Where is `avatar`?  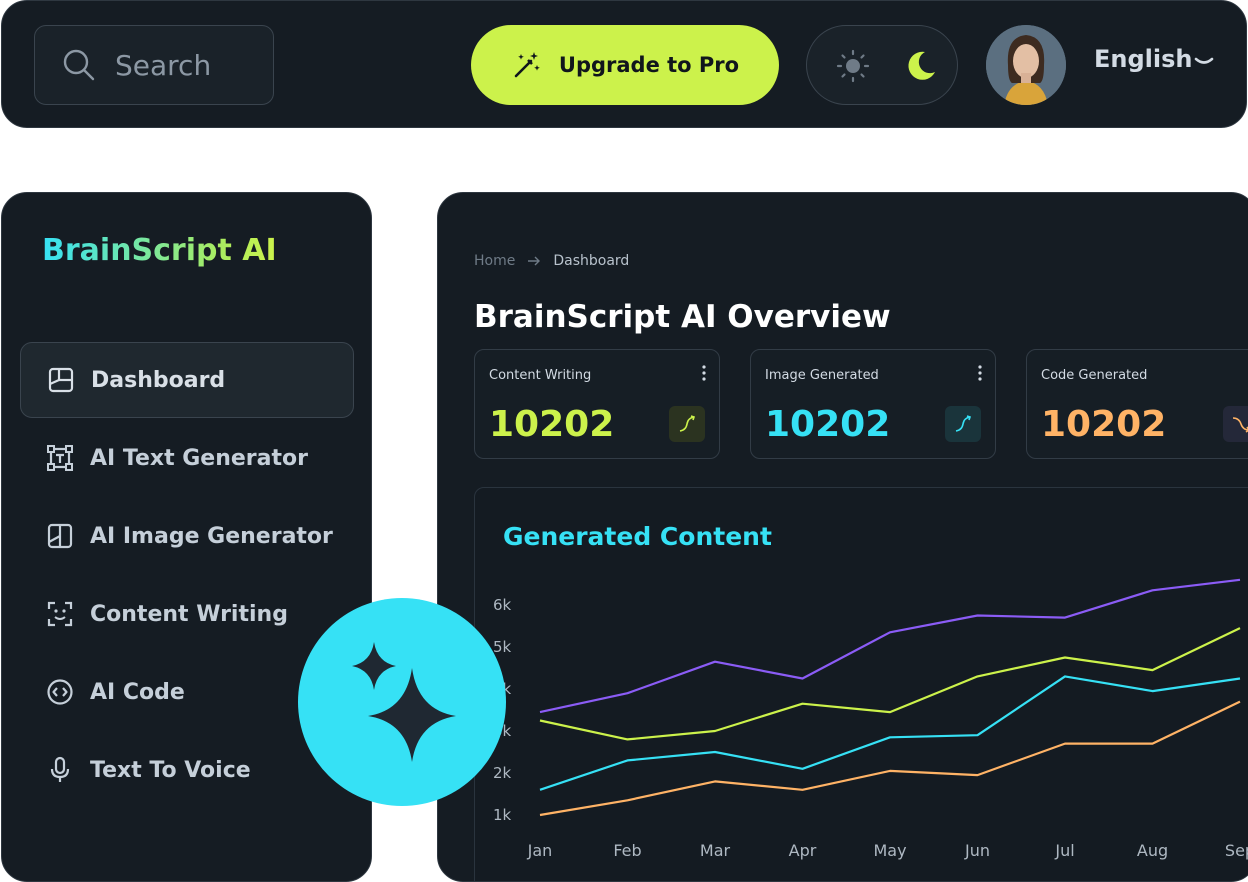
avatar is located at coordinates (1026, 65).